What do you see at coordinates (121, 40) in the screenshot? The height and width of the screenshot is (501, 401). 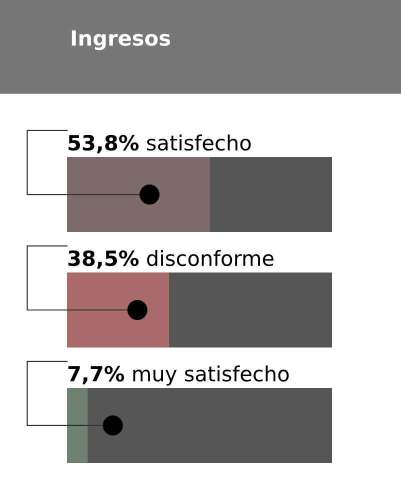 I see `chart-title: Ingresos` at bounding box center [121, 40].